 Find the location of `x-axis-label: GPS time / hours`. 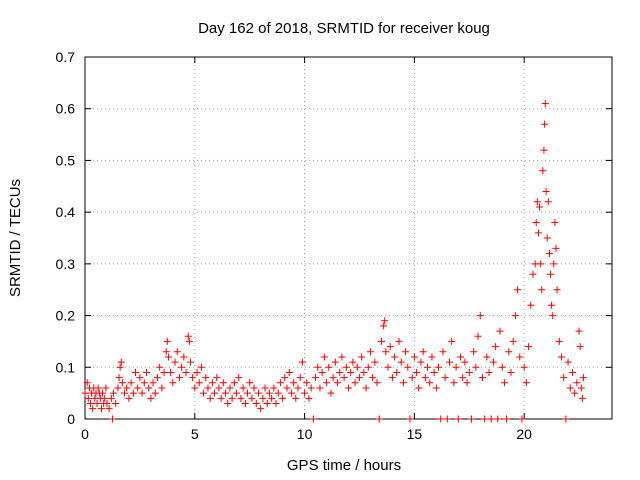

x-axis-label: GPS time / hours is located at coordinates (344, 465).